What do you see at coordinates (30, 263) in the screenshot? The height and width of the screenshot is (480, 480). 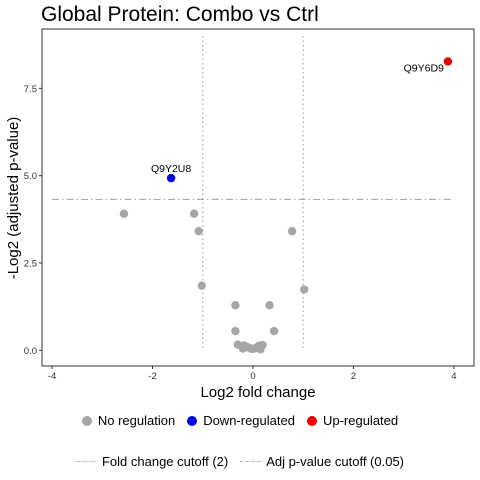 I see `y-tick-label: 2.5` at bounding box center [30, 263].